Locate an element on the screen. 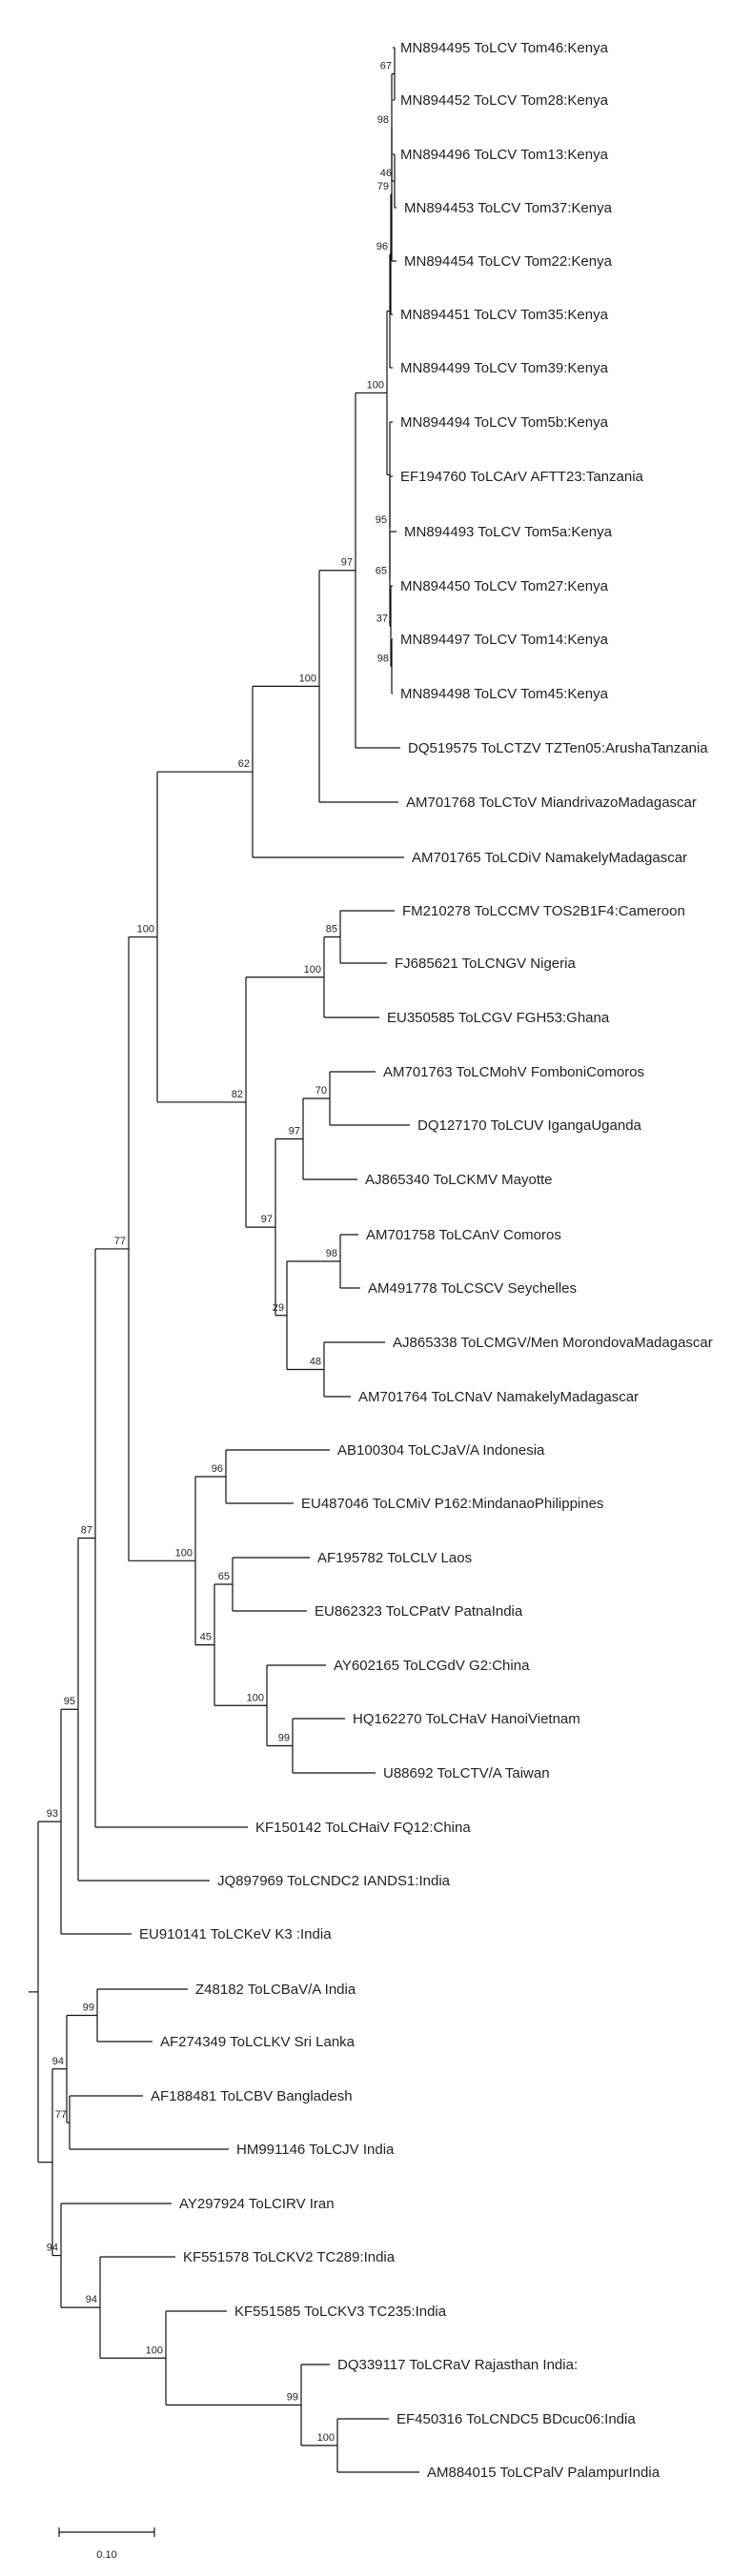 The width and height of the screenshot is (732, 2576). taxon-label: Z48182 ToLCBaV/A India is located at coordinates (275, 1990).